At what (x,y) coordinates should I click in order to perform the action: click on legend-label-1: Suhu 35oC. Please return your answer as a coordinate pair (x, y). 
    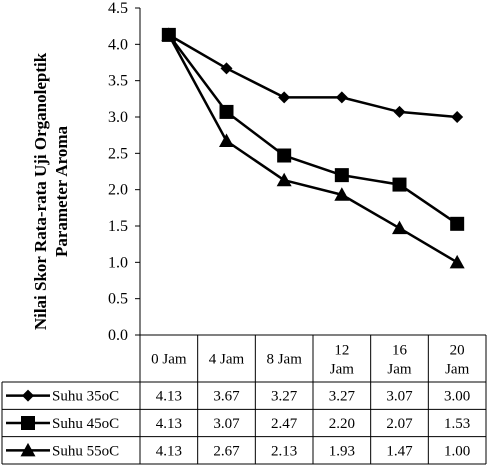
    Looking at the image, I should click on (85, 397).